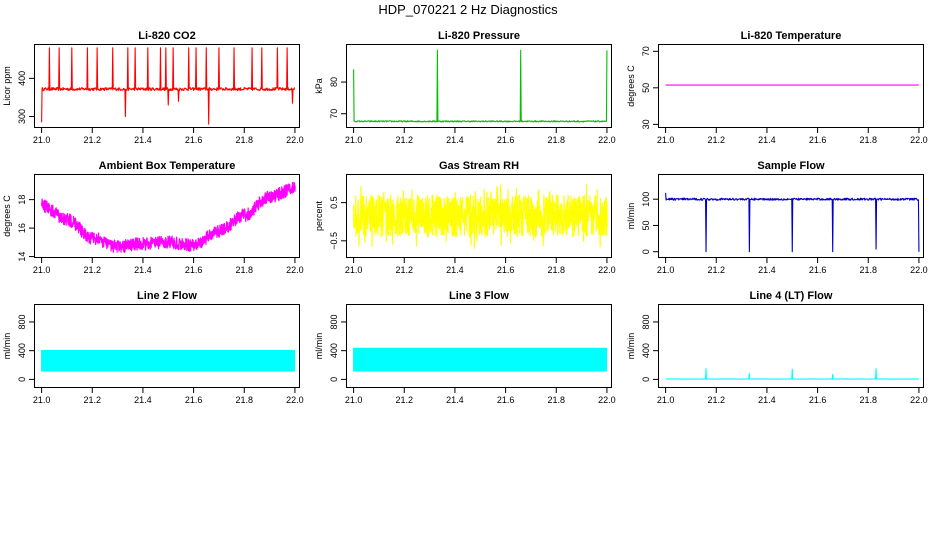 This screenshot has height=540, width=936. I want to click on figure-title: HDP_070221 2 Hz Diagnostics, so click(468, 9).